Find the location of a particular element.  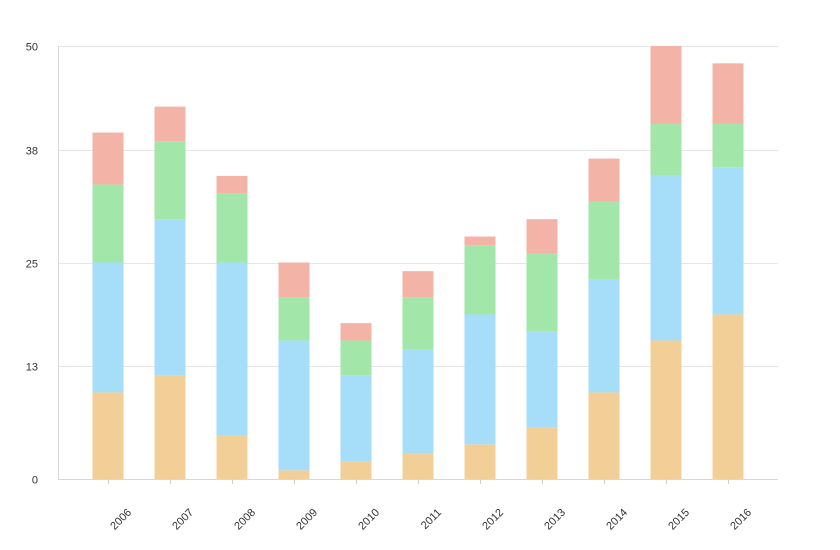

x-tick-label: 2010 is located at coordinates (369, 520).